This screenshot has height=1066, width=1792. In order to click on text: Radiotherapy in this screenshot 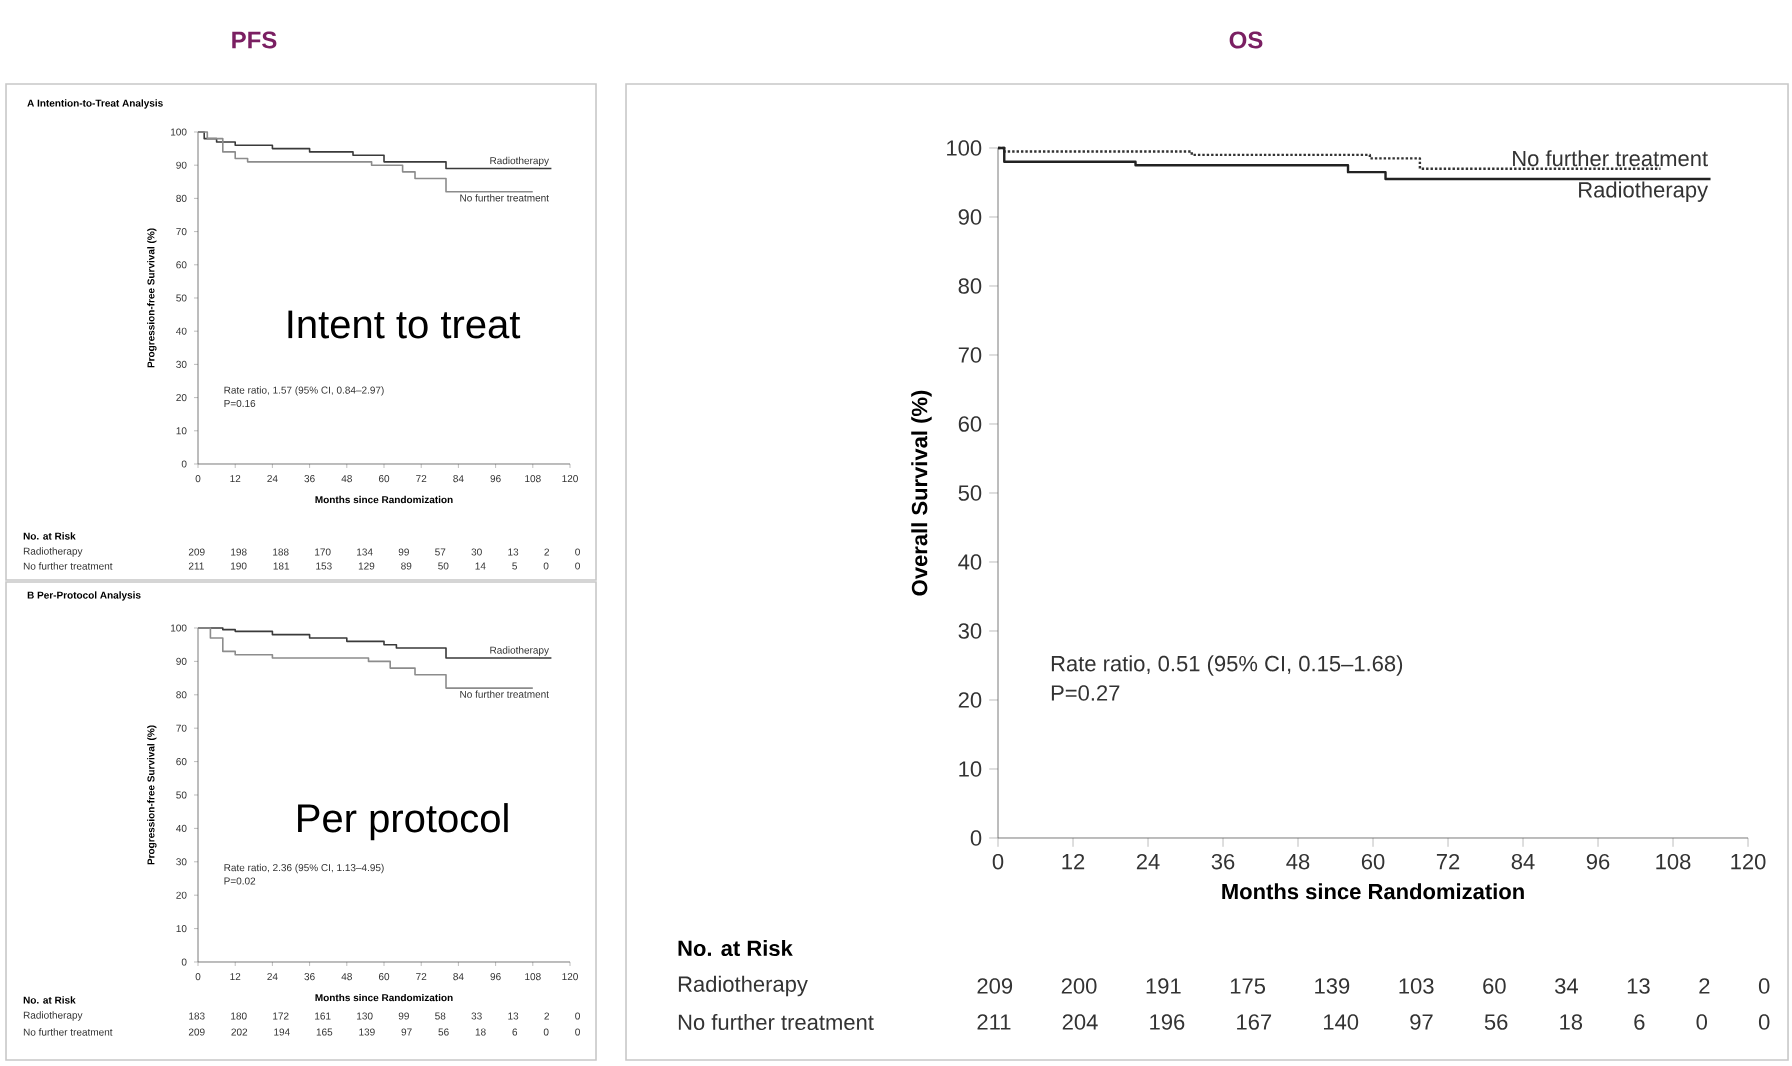, I will do `click(743, 986)`.